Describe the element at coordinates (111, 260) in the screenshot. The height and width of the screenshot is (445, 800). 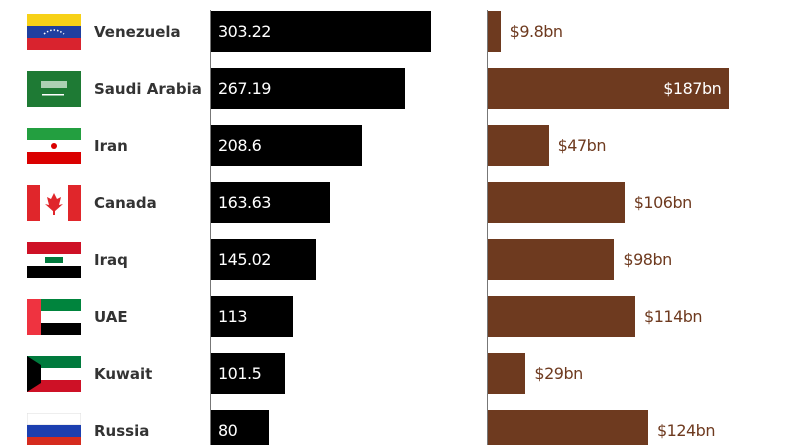
I see `country-label-iraq: Iraq` at that location.